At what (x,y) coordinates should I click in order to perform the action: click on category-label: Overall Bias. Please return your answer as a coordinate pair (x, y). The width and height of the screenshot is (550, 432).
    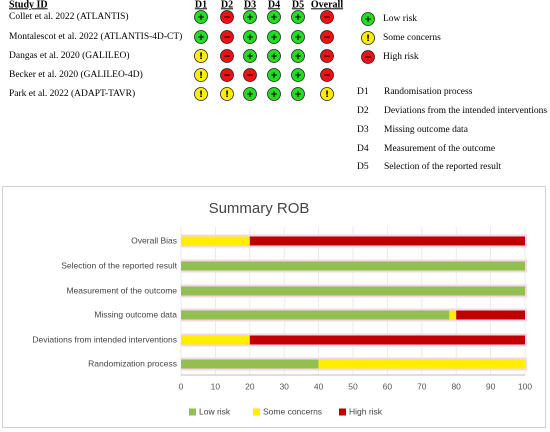
    Looking at the image, I should click on (154, 240).